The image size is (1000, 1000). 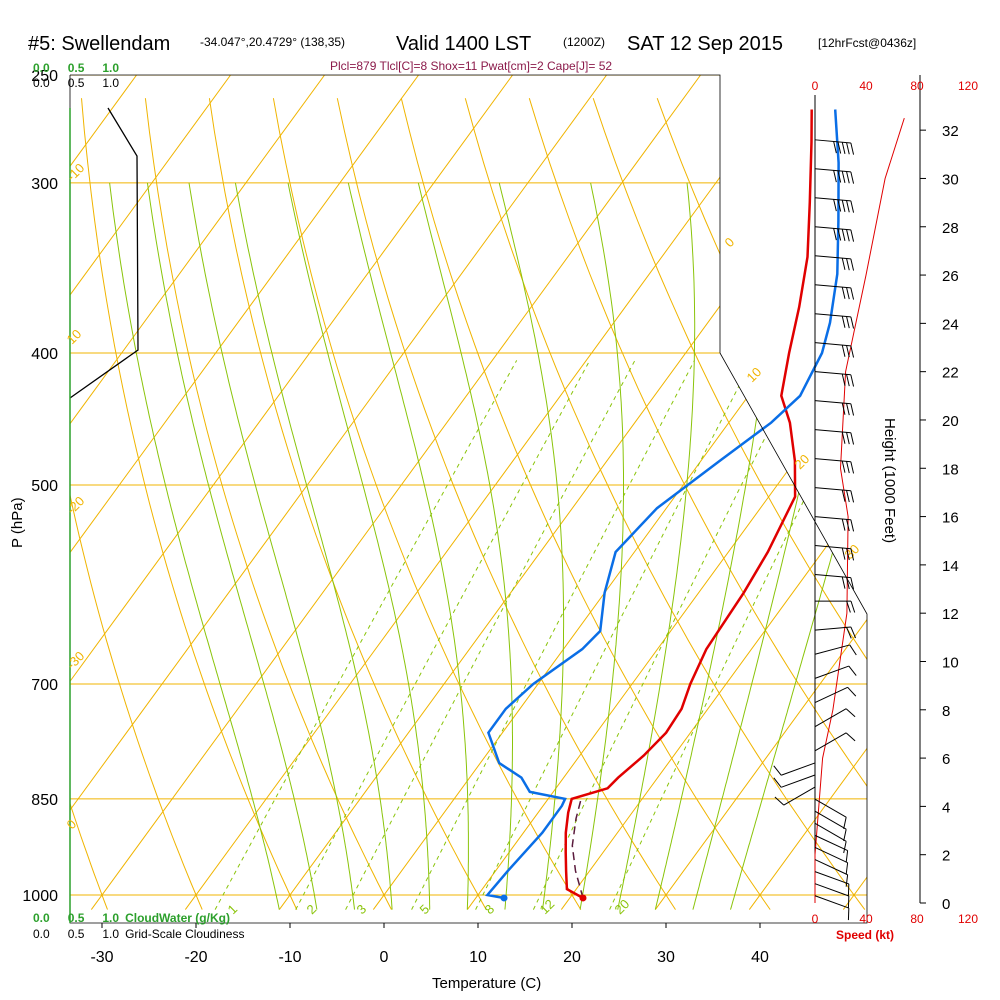 What do you see at coordinates (362, 909) in the screenshot?
I see `moist-adiabat-label: 3` at bounding box center [362, 909].